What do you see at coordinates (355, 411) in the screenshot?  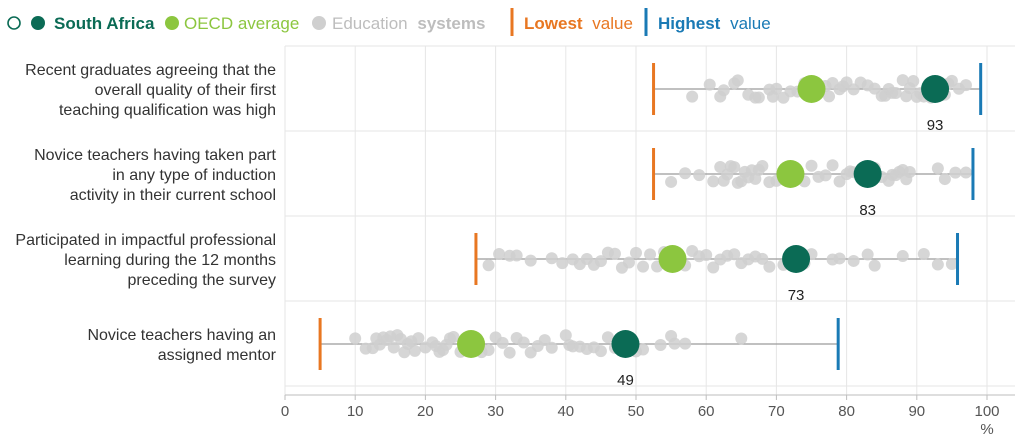 I see `x-tick-label: 10` at bounding box center [355, 411].